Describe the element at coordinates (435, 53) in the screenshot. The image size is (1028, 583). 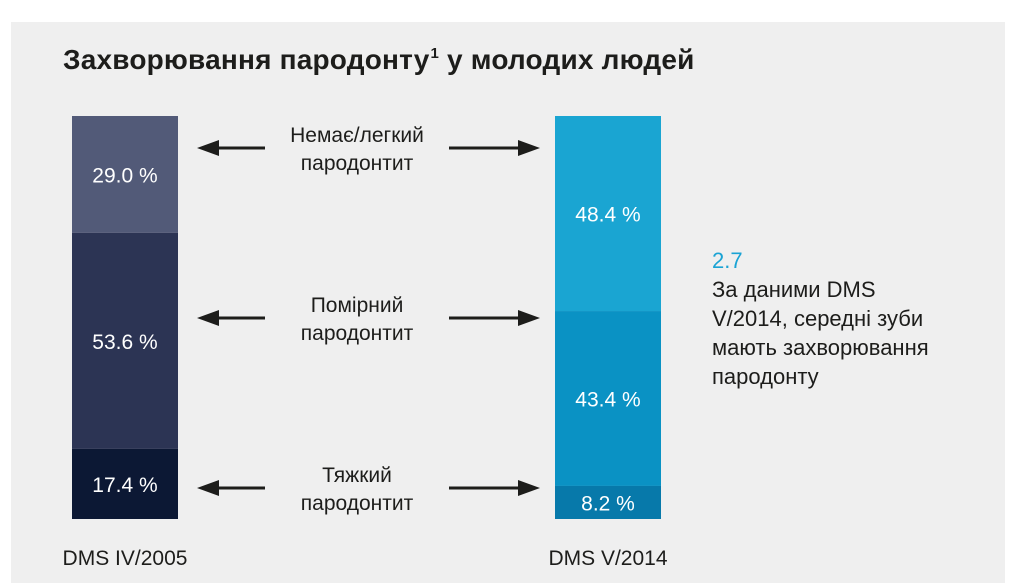
I see `title-footnote: 1` at that location.